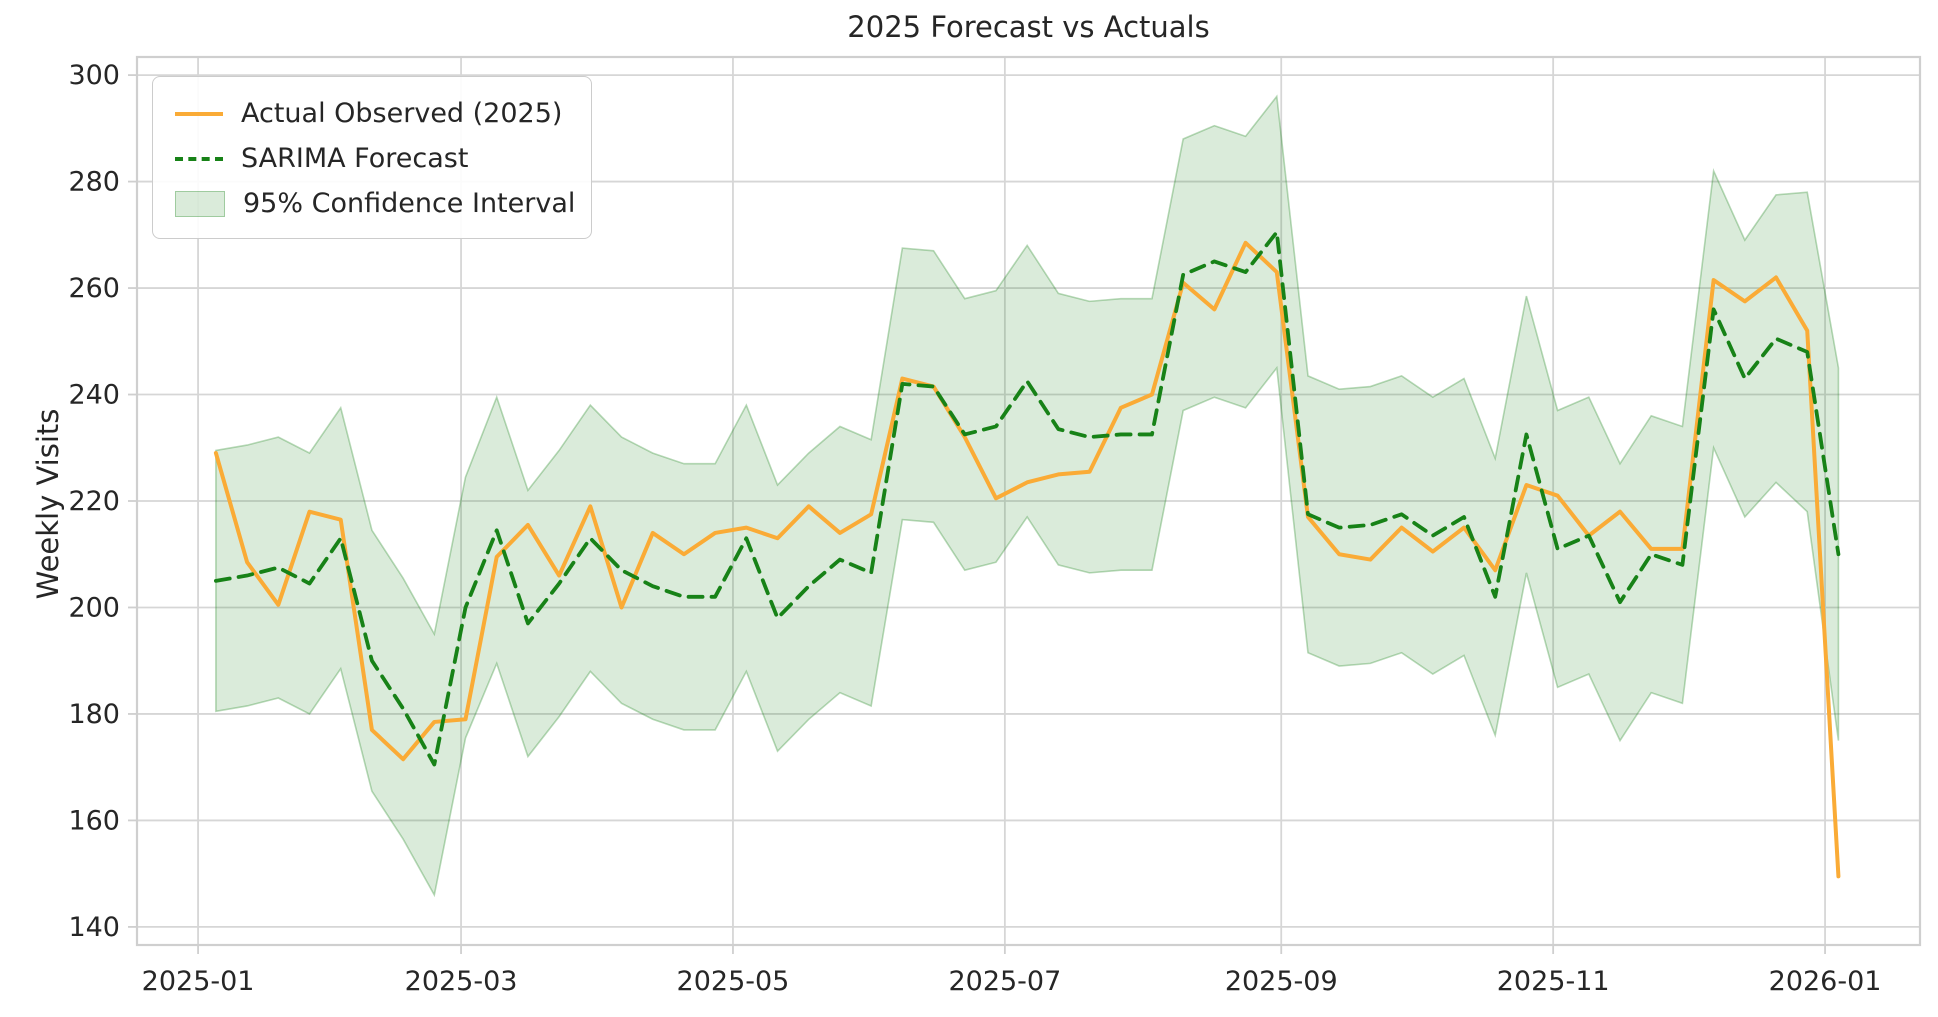 Image resolution: width=1938 pixels, height=1017 pixels. Describe the element at coordinates (94, 75) in the screenshot. I see `y-tick-label: 300` at that location.